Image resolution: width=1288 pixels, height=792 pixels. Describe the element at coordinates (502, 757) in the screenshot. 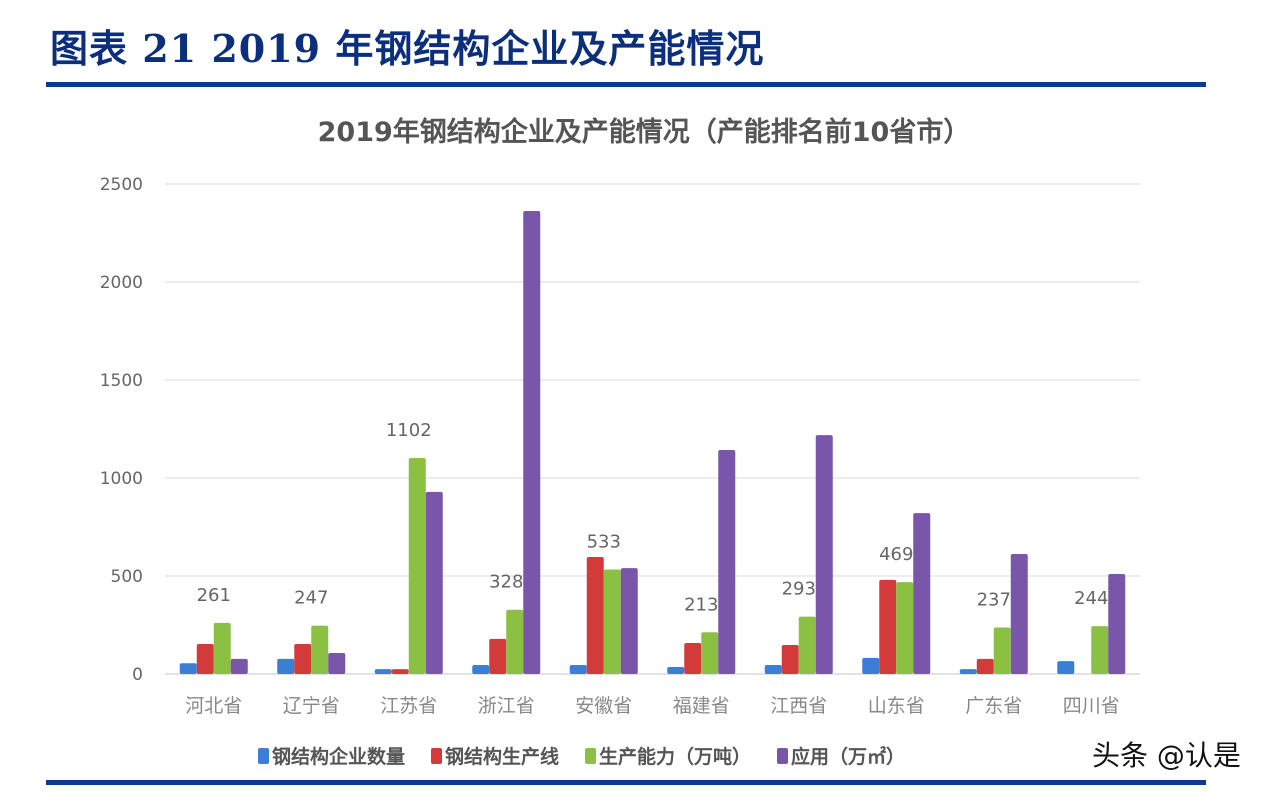

I see `legend-label: 钢结构生产线` at that location.